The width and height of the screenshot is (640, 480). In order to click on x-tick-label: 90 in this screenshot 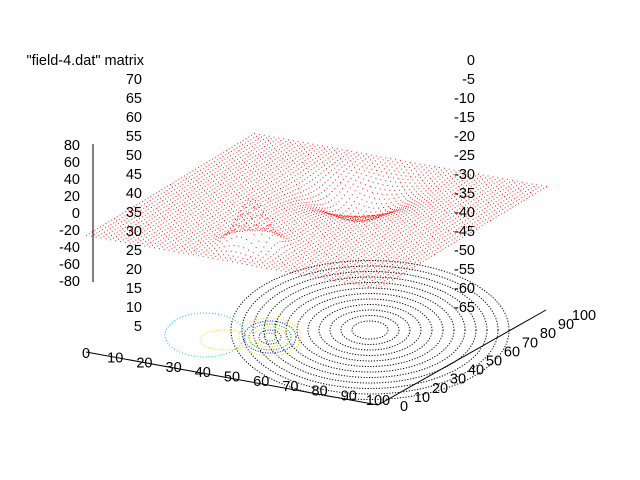, I will do `click(349, 396)`.